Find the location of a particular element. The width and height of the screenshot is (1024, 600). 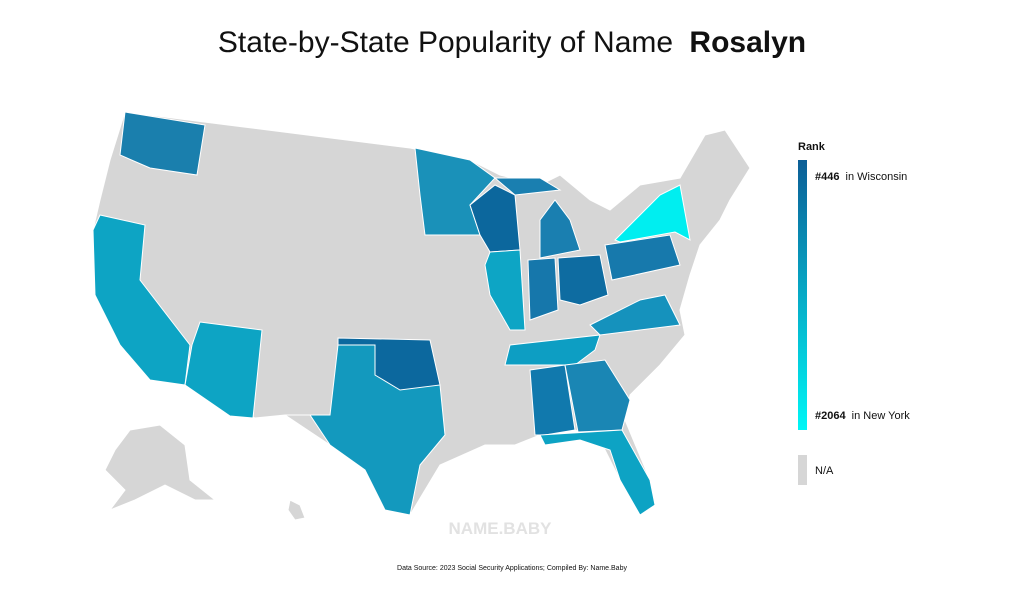

title-name: Rosalyn is located at coordinates (747, 42).